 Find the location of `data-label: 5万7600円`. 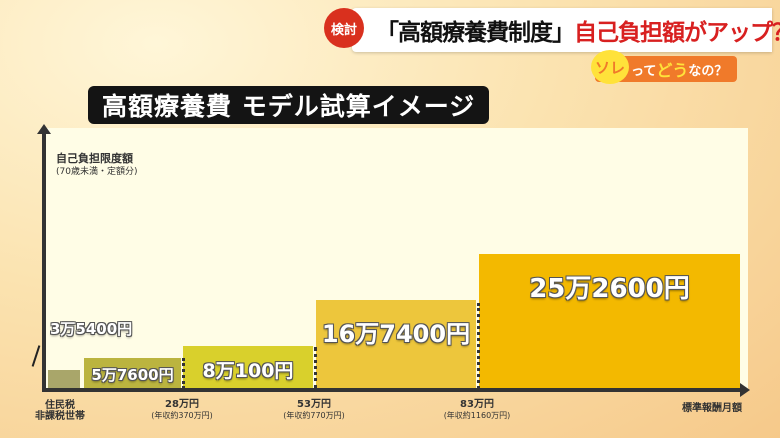

data-label: 5万7600円 is located at coordinates (132, 375).